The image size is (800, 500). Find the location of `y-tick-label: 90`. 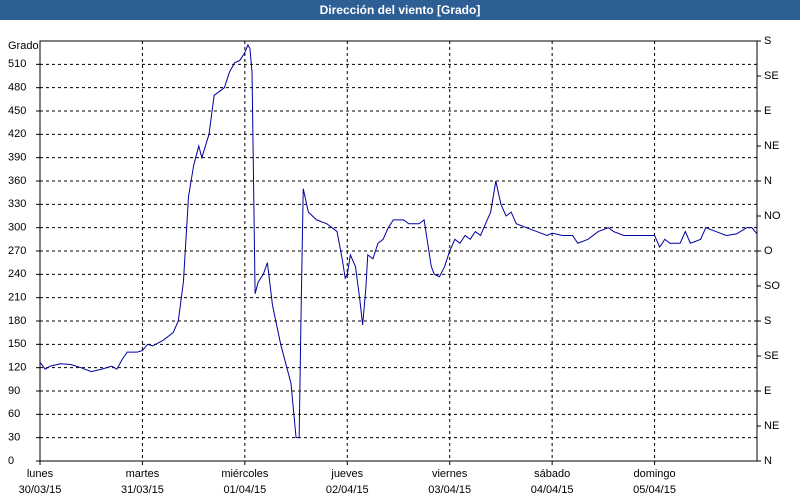

y-tick-label: 90 is located at coordinates (14, 391).